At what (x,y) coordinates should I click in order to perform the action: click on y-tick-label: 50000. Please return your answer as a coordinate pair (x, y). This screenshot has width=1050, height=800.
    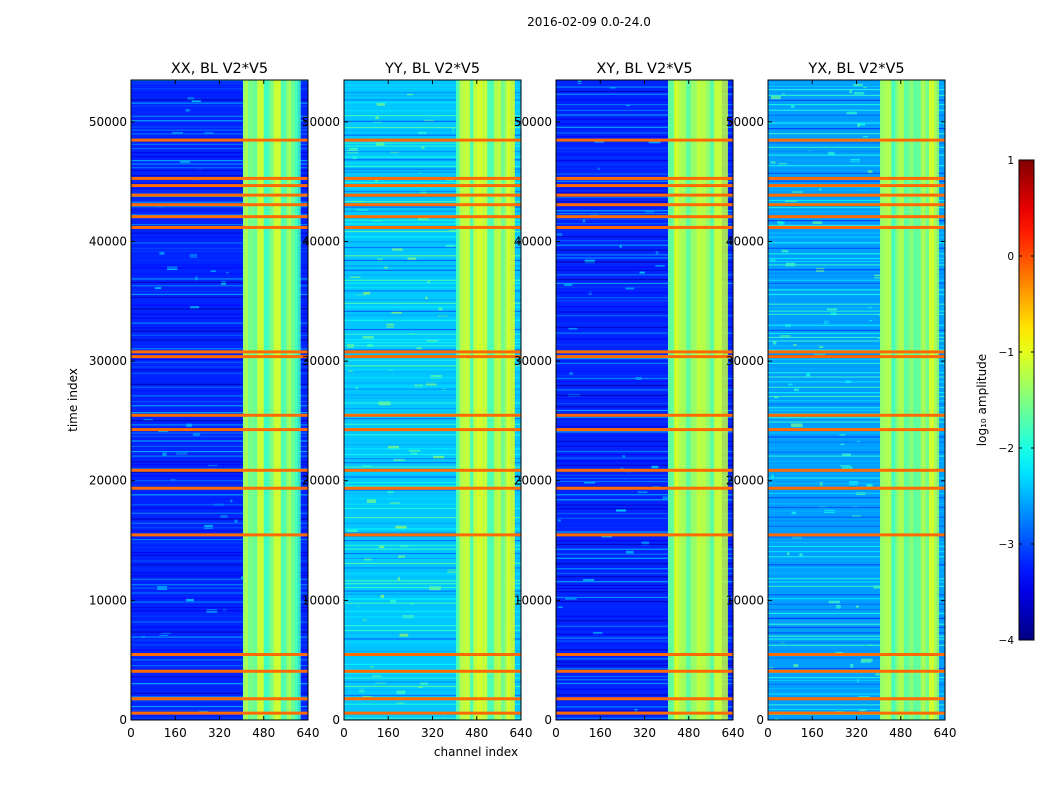
    Looking at the image, I should click on (533, 122).